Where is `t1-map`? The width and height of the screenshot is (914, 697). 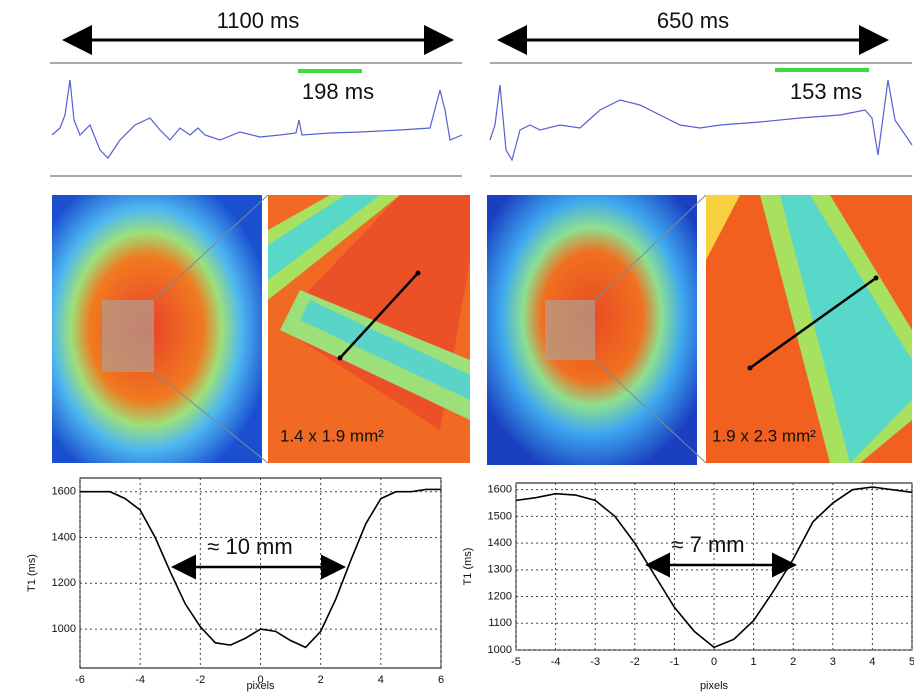
t1-map is located at coordinates (157, 329).